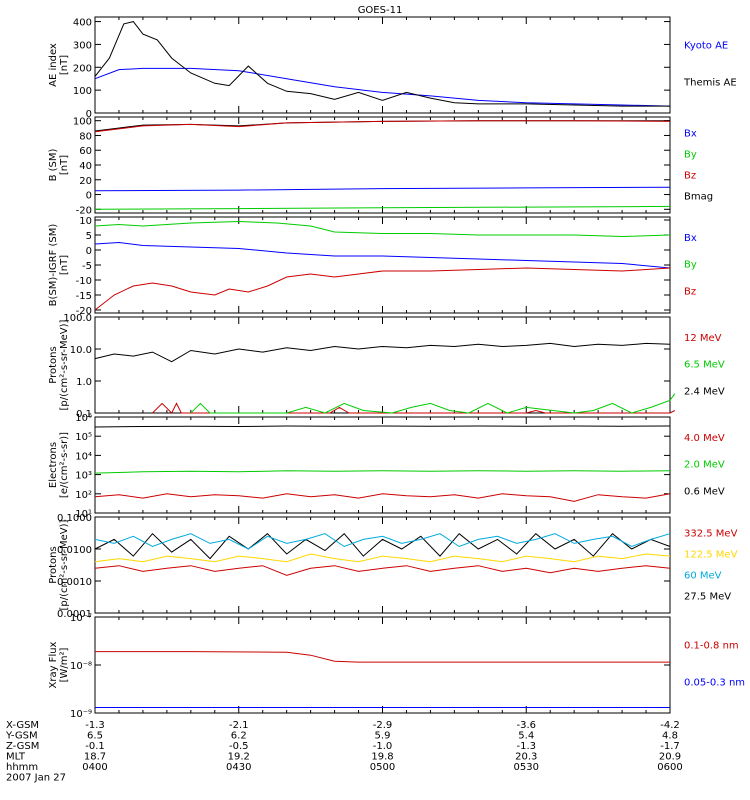  What do you see at coordinates (711, 555) in the screenshot?
I see `legend-item: 122.5 MeV` at bounding box center [711, 555].